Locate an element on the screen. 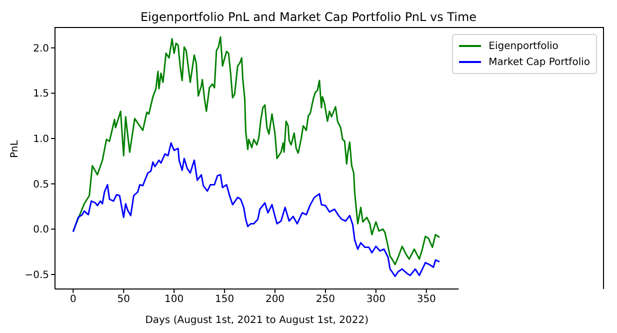  y-tick-label: 1.5 is located at coordinates (41, 94).